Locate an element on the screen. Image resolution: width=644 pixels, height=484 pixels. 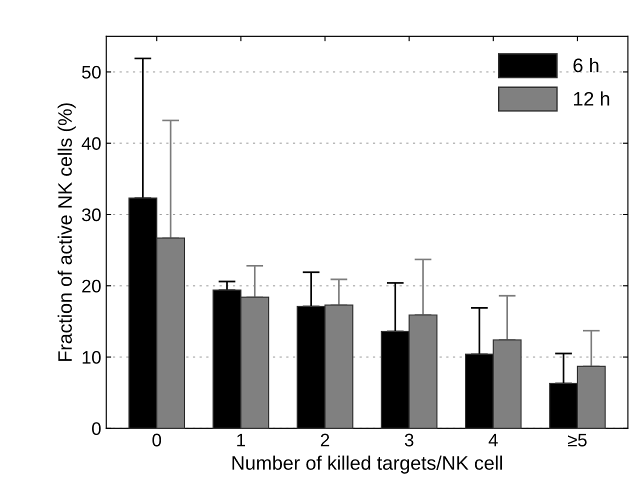
x-tick-label: 2 is located at coordinates (325, 440).